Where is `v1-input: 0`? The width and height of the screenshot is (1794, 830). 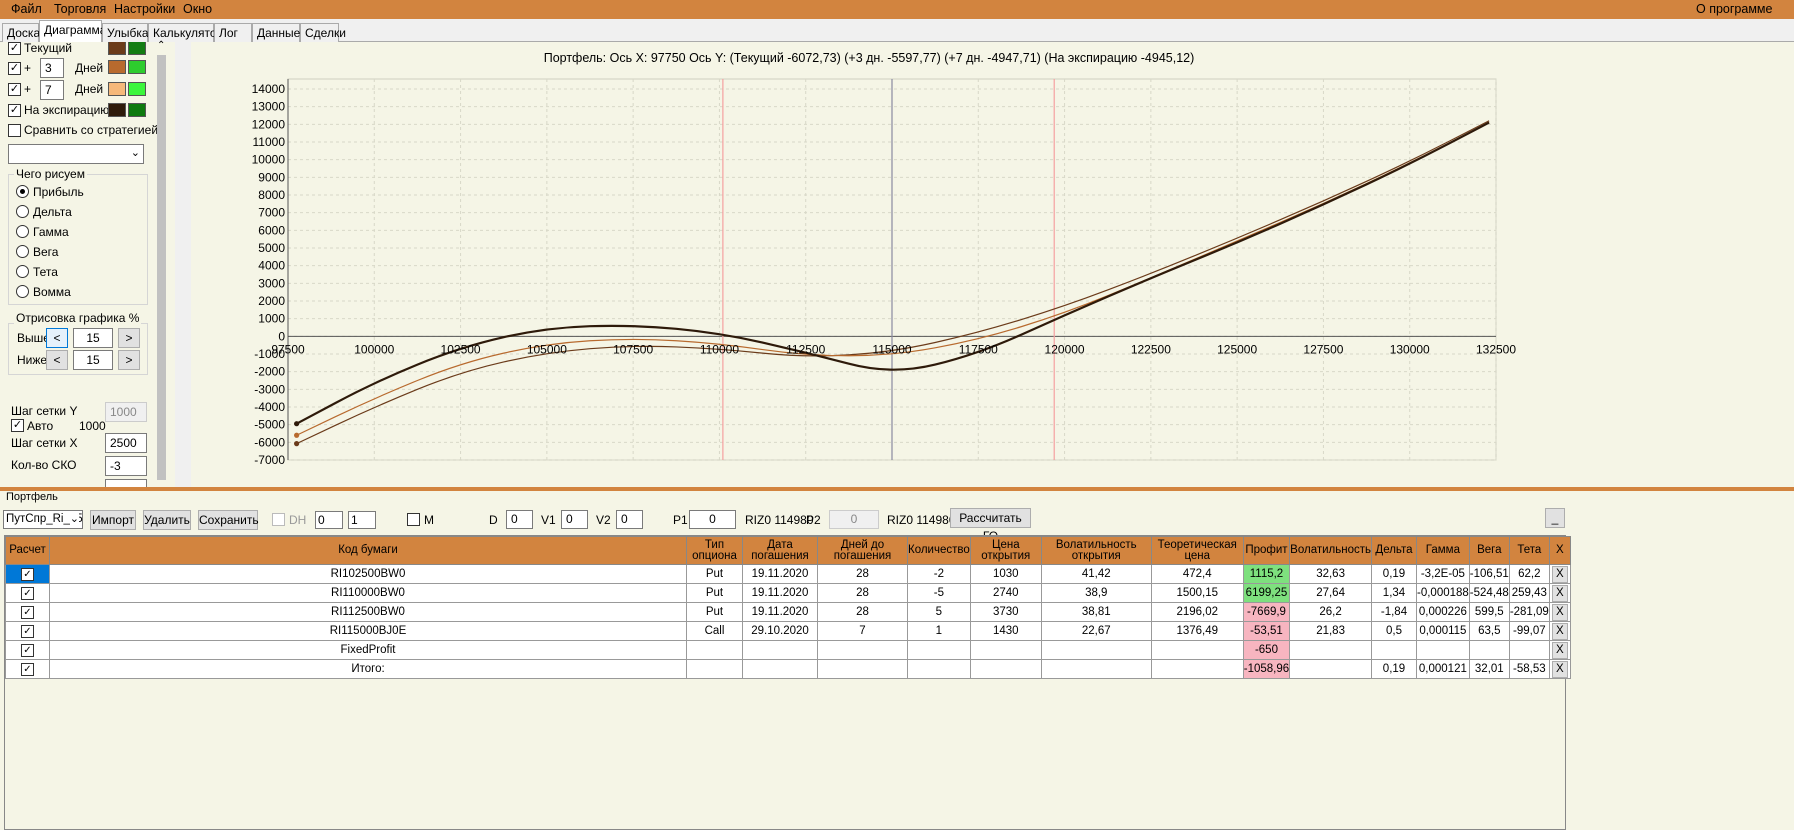 v1-input: 0 is located at coordinates (574, 519).